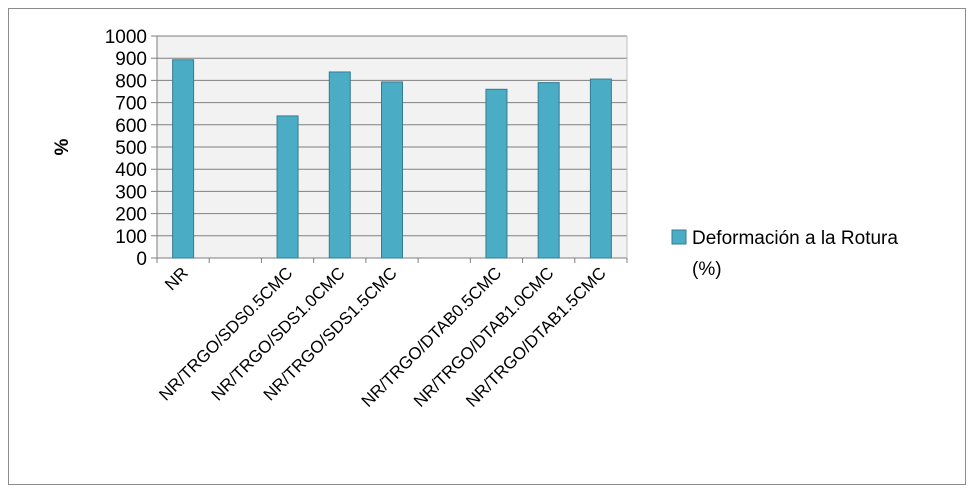 The width and height of the screenshot is (974, 493). What do you see at coordinates (707, 269) in the screenshot?
I see `legend-label: (%)` at bounding box center [707, 269].